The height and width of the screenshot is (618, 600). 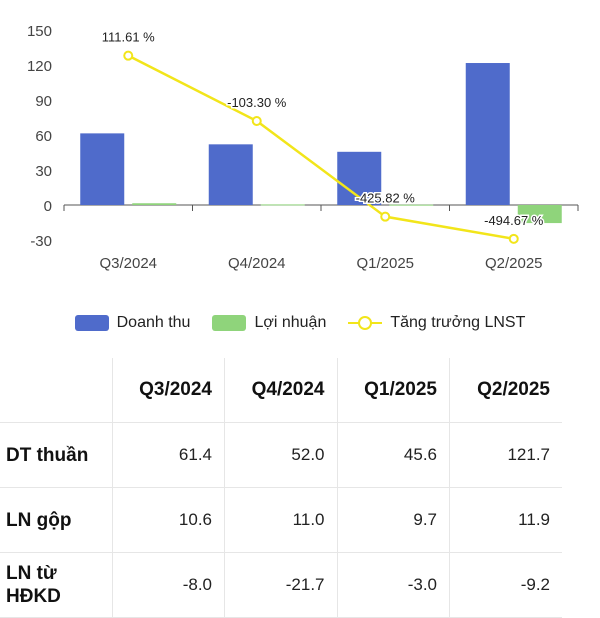 What do you see at coordinates (321, 238) in the screenshot?
I see `x-axis: Q3/2024 Q4/2024 Q1/2025 Q2/2025` at bounding box center [321, 238].